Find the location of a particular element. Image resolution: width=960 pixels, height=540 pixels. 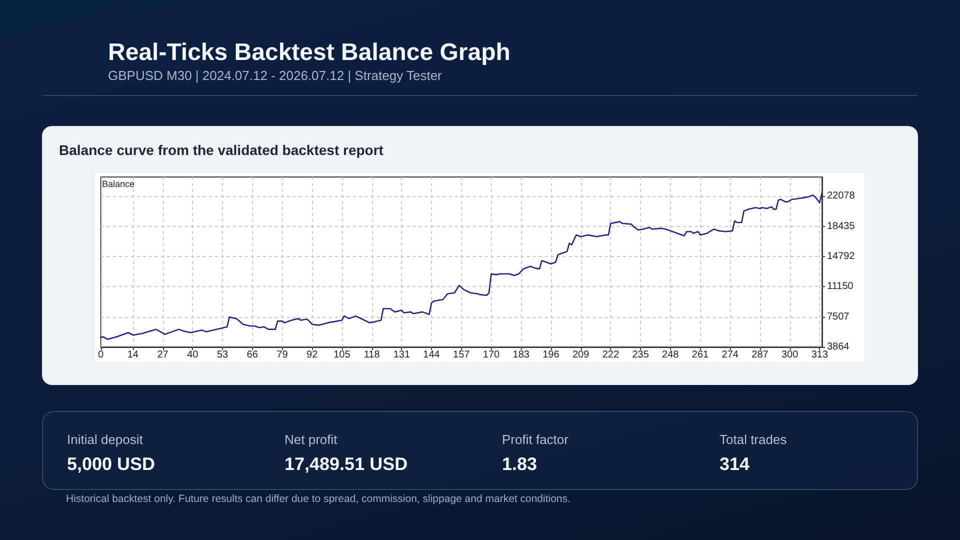

x-tick-label: 53 is located at coordinates (222, 355).